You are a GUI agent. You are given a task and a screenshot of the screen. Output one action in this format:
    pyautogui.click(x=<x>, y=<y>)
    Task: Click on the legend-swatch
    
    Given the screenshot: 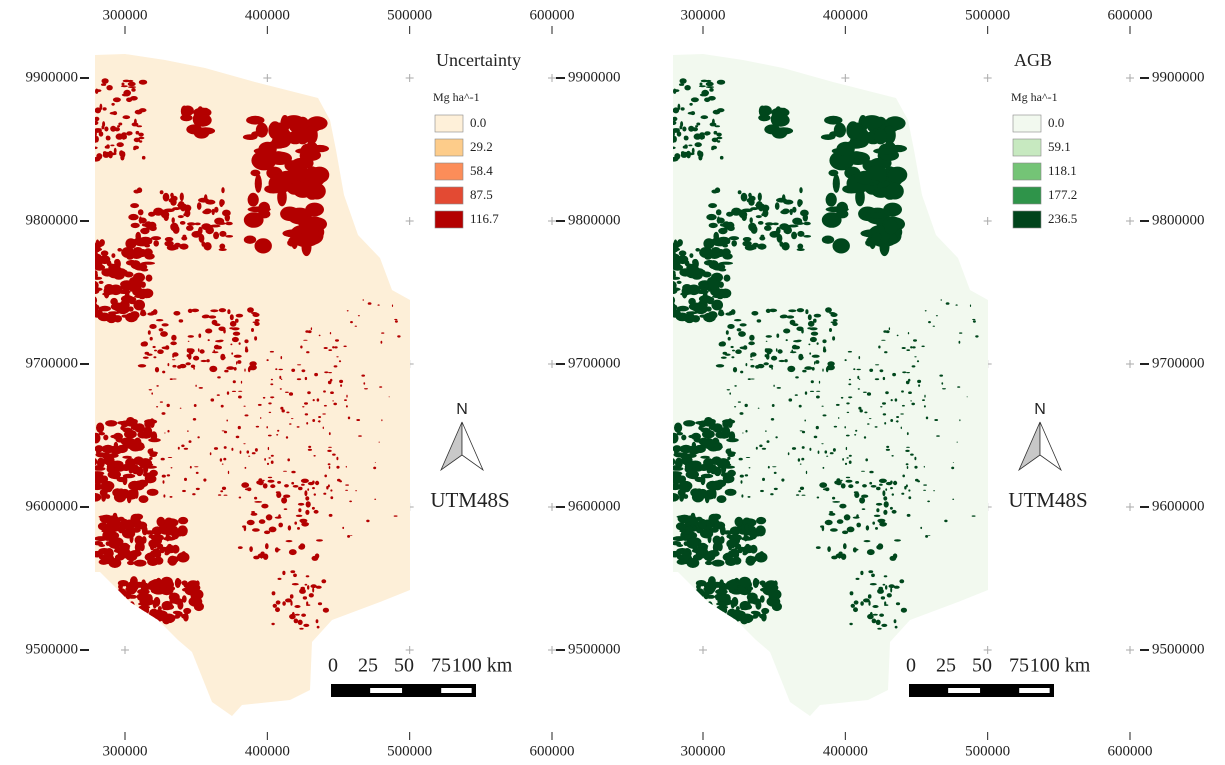 What is the action you would take?
    pyautogui.click(x=1027, y=219)
    